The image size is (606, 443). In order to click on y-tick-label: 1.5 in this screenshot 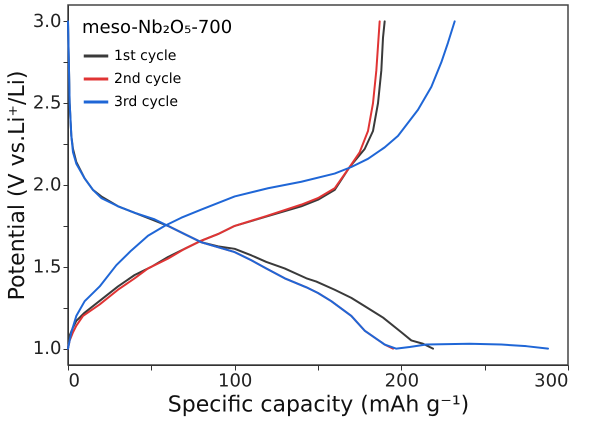, I will do `click(47, 267)`.